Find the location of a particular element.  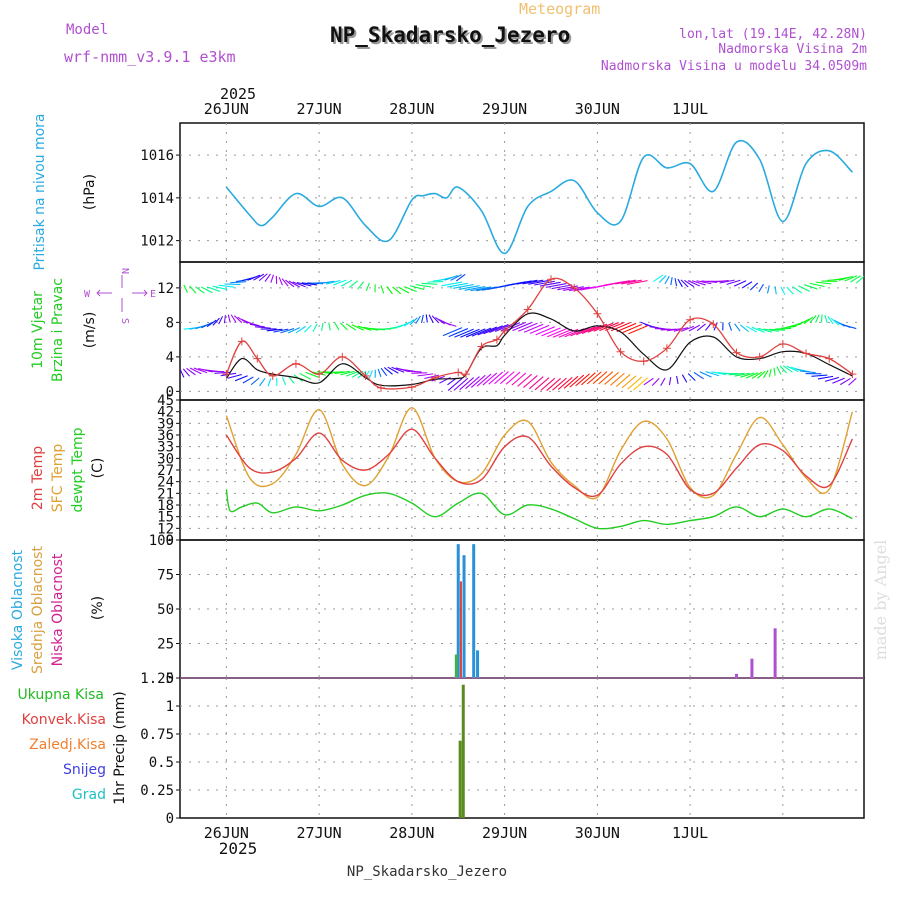

y-tick-label: 0.5 is located at coordinates (161, 763).